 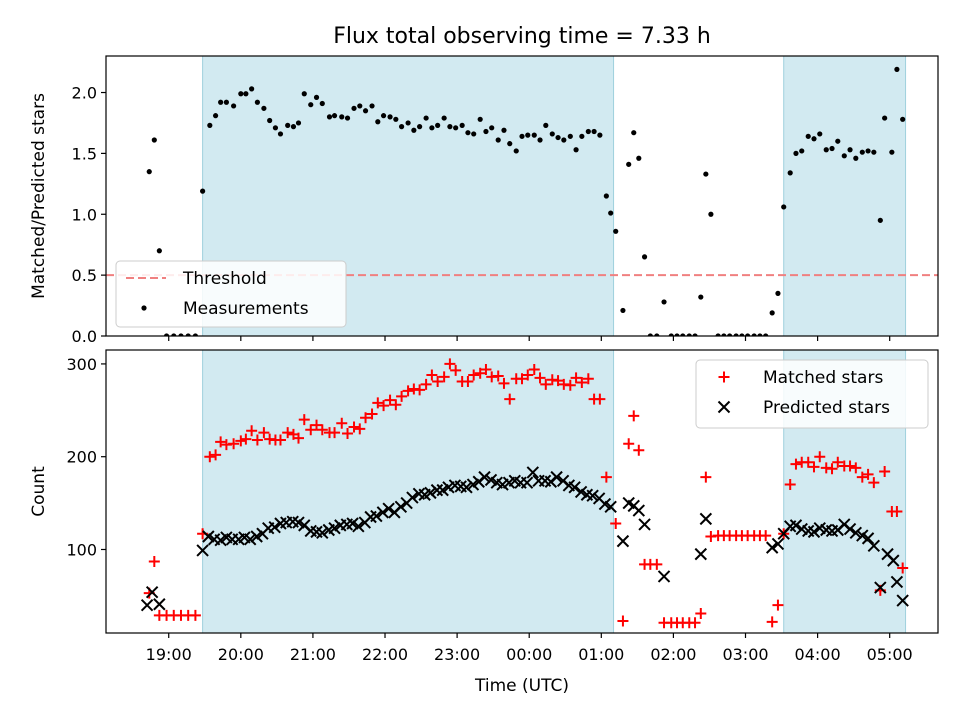 I want to click on legend-measurement-swatch, so click(x=144, y=308).